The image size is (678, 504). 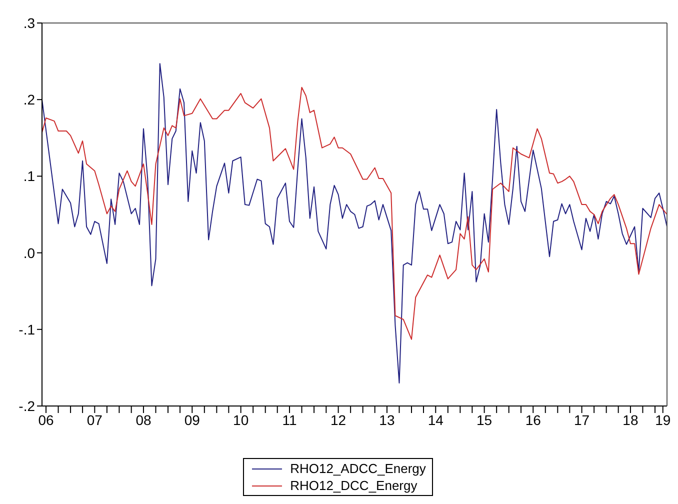 I want to click on y-tick-label: -.1, so click(x=27, y=329).